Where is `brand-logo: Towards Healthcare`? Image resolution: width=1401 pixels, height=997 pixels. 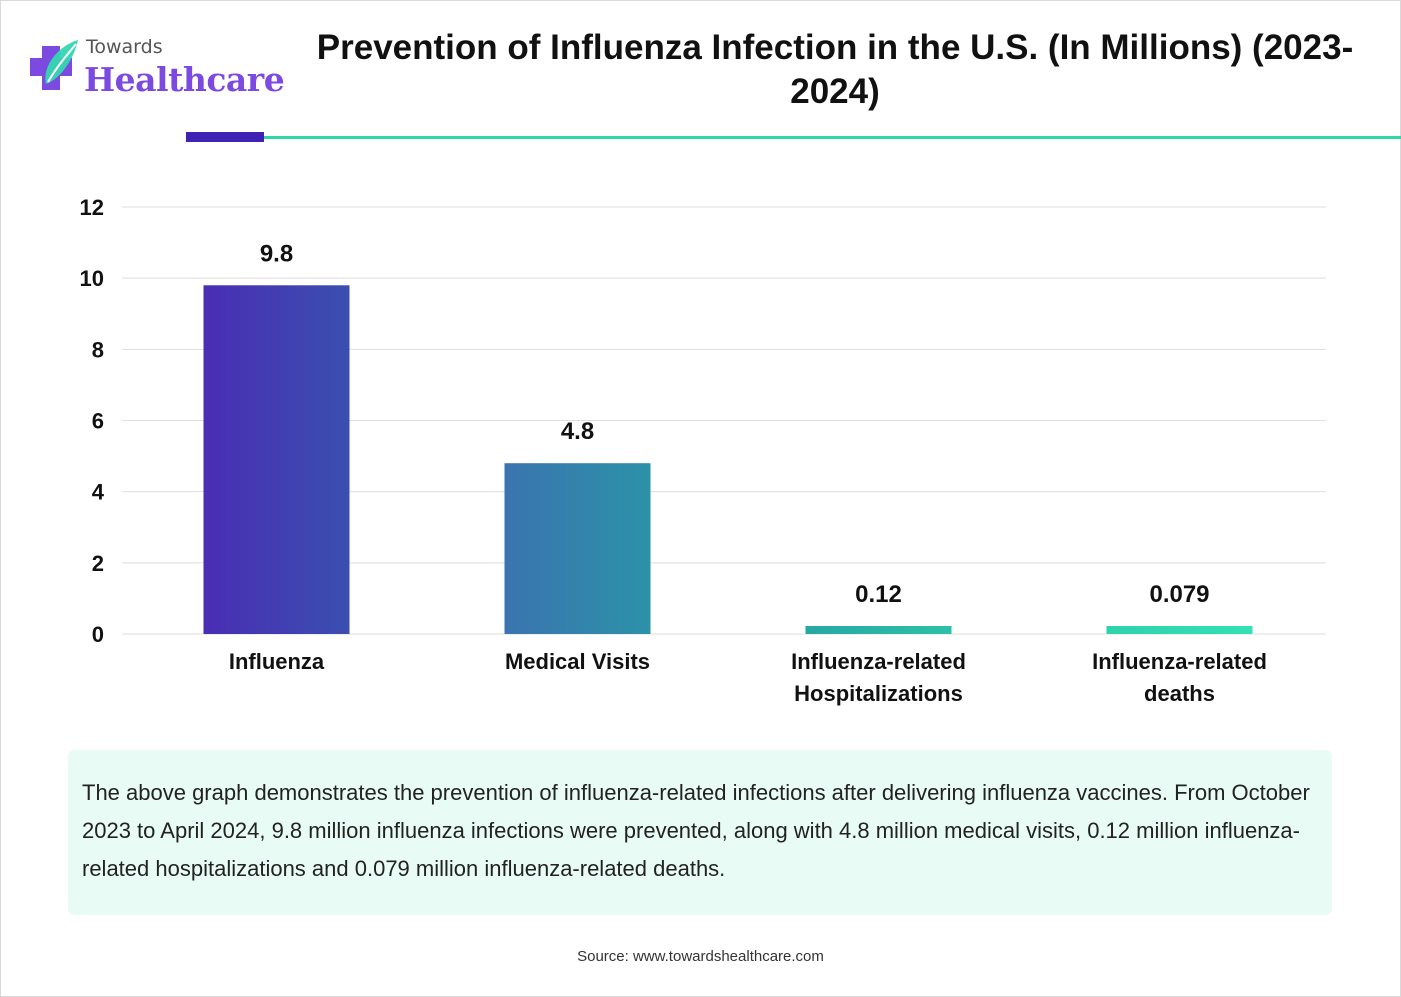 brand-logo: Towards Healthcare is located at coordinates (156, 70).